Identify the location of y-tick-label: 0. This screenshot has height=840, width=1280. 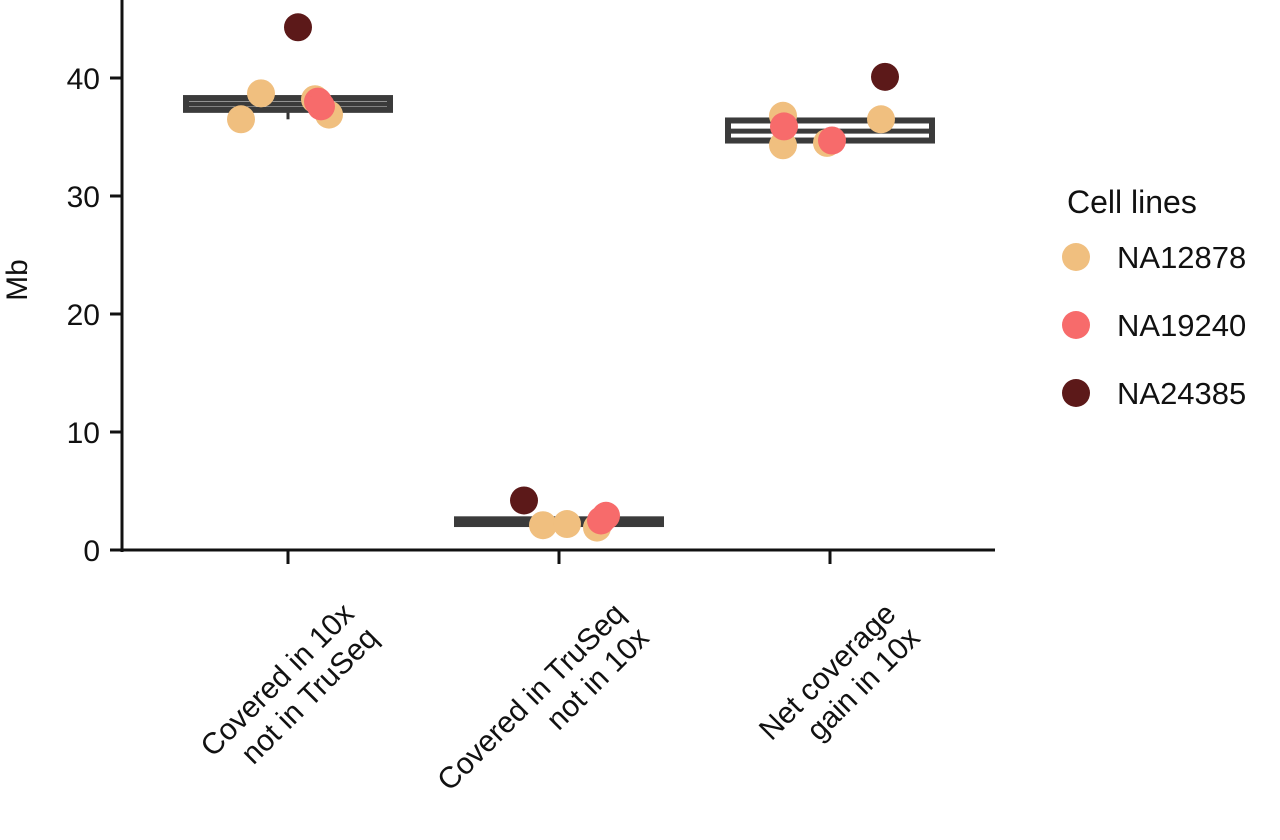
(91, 551).